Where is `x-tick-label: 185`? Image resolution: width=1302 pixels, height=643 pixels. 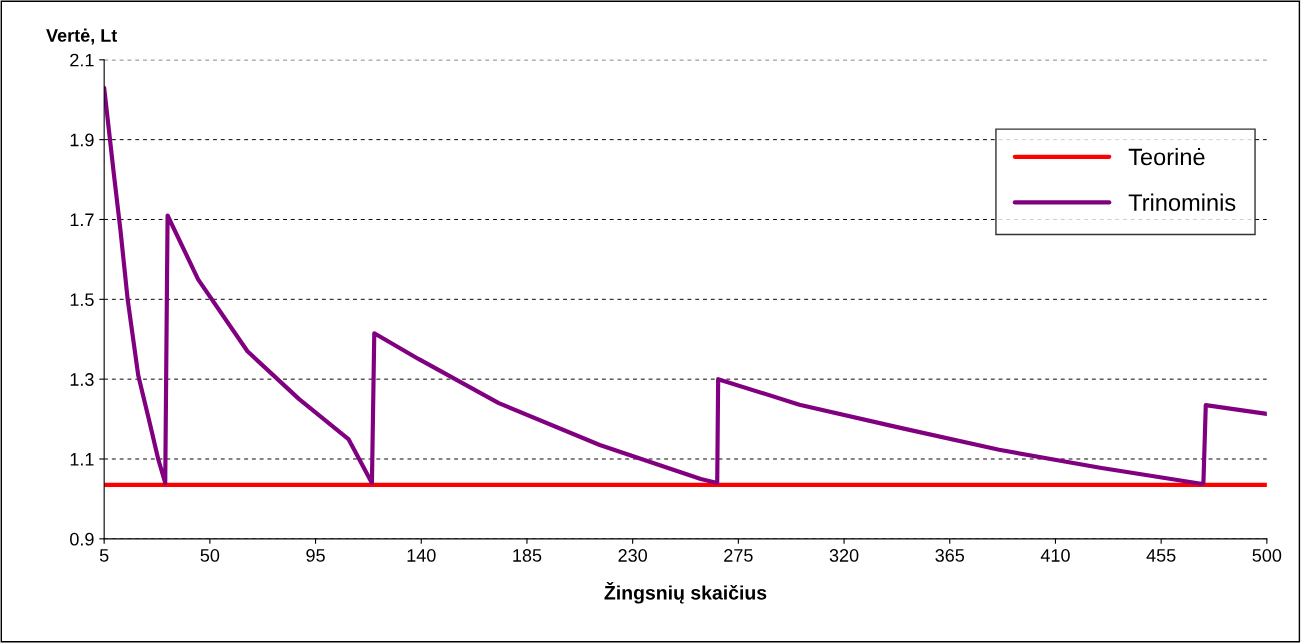 x-tick-label: 185 is located at coordinates (527, 555).